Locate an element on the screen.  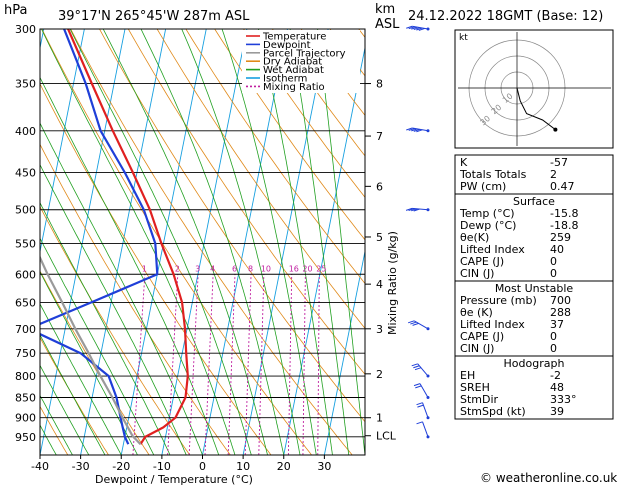
legend-label: Isotherm is located at coordinates (285, 79).